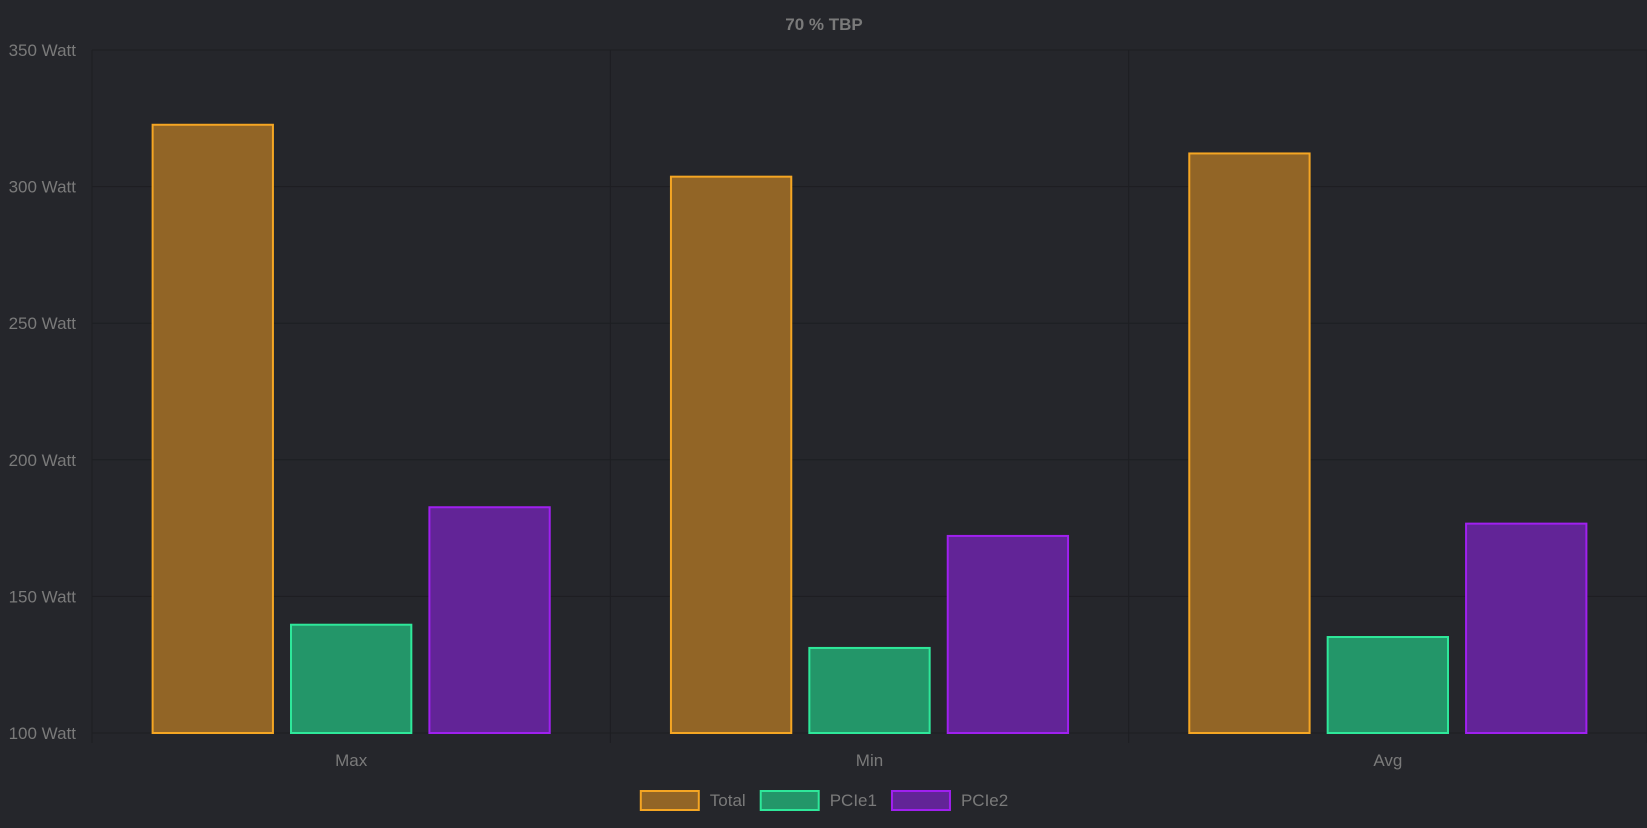 The image size is (1647, 828). Describe the element at coordinates (212, 429) in the screenshot. I see `bar-total-max` at that location.